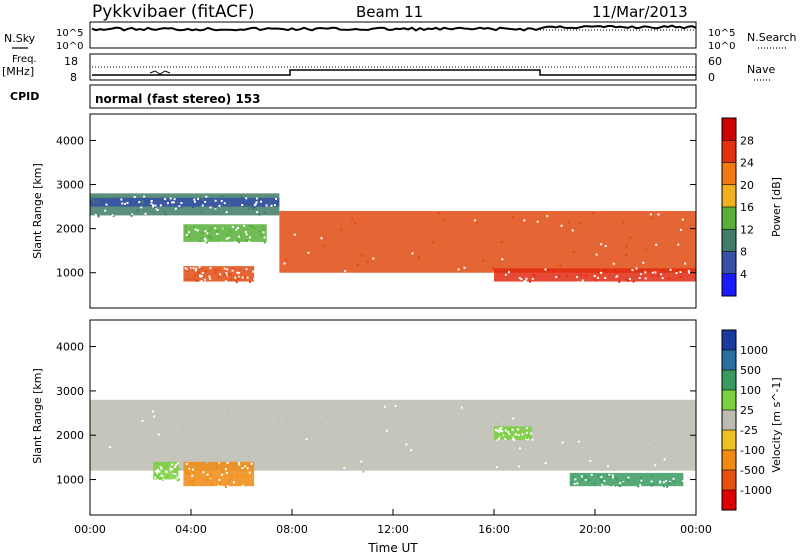 This screenshot has width=800, height=554. What do you see at coordinates (71, 61) in the screenshot?
I see `freq-left-tick-top: 18` at bounding box center [71, 61].